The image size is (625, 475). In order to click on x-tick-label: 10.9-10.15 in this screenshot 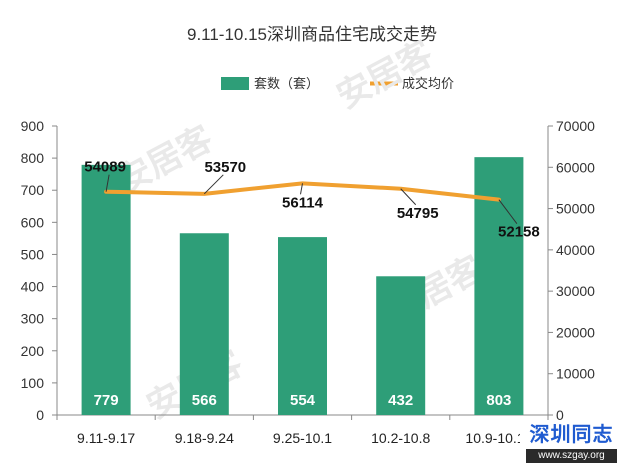, I will do `click(498, 438)`.